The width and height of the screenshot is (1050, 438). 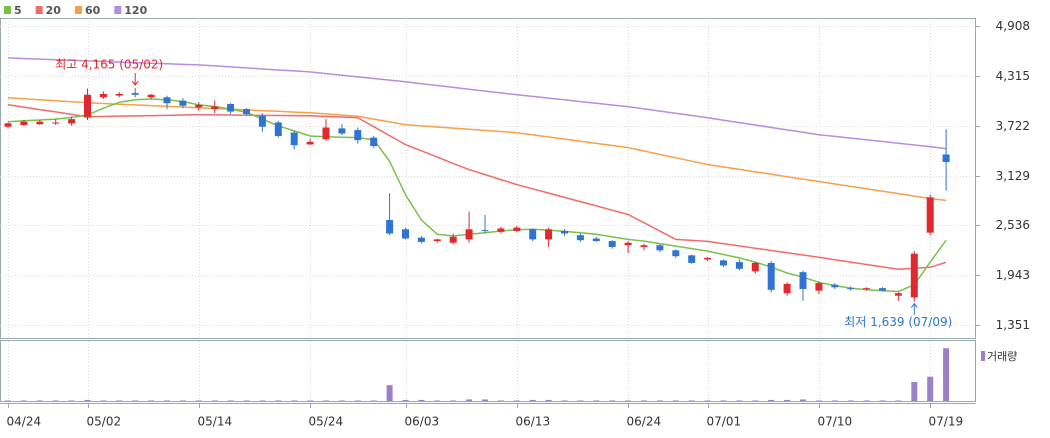 What do you see at coordinates (1013, 176) in the screenshot?
I see `y-tick-label: 3,129` at bounding box center [1013, 176].